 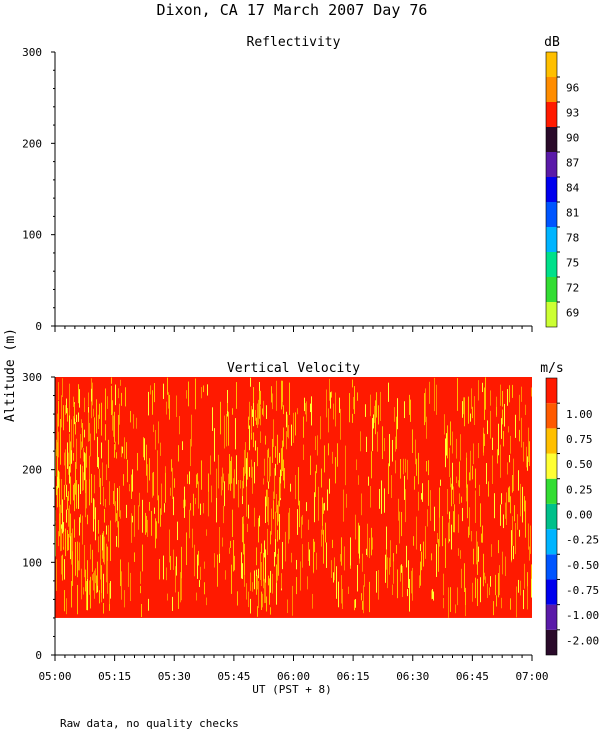 What do you see at coordinates (582, 565) in the screenshot?
I see `colorbar-label: -0.50` at bounding box center [582, 565].